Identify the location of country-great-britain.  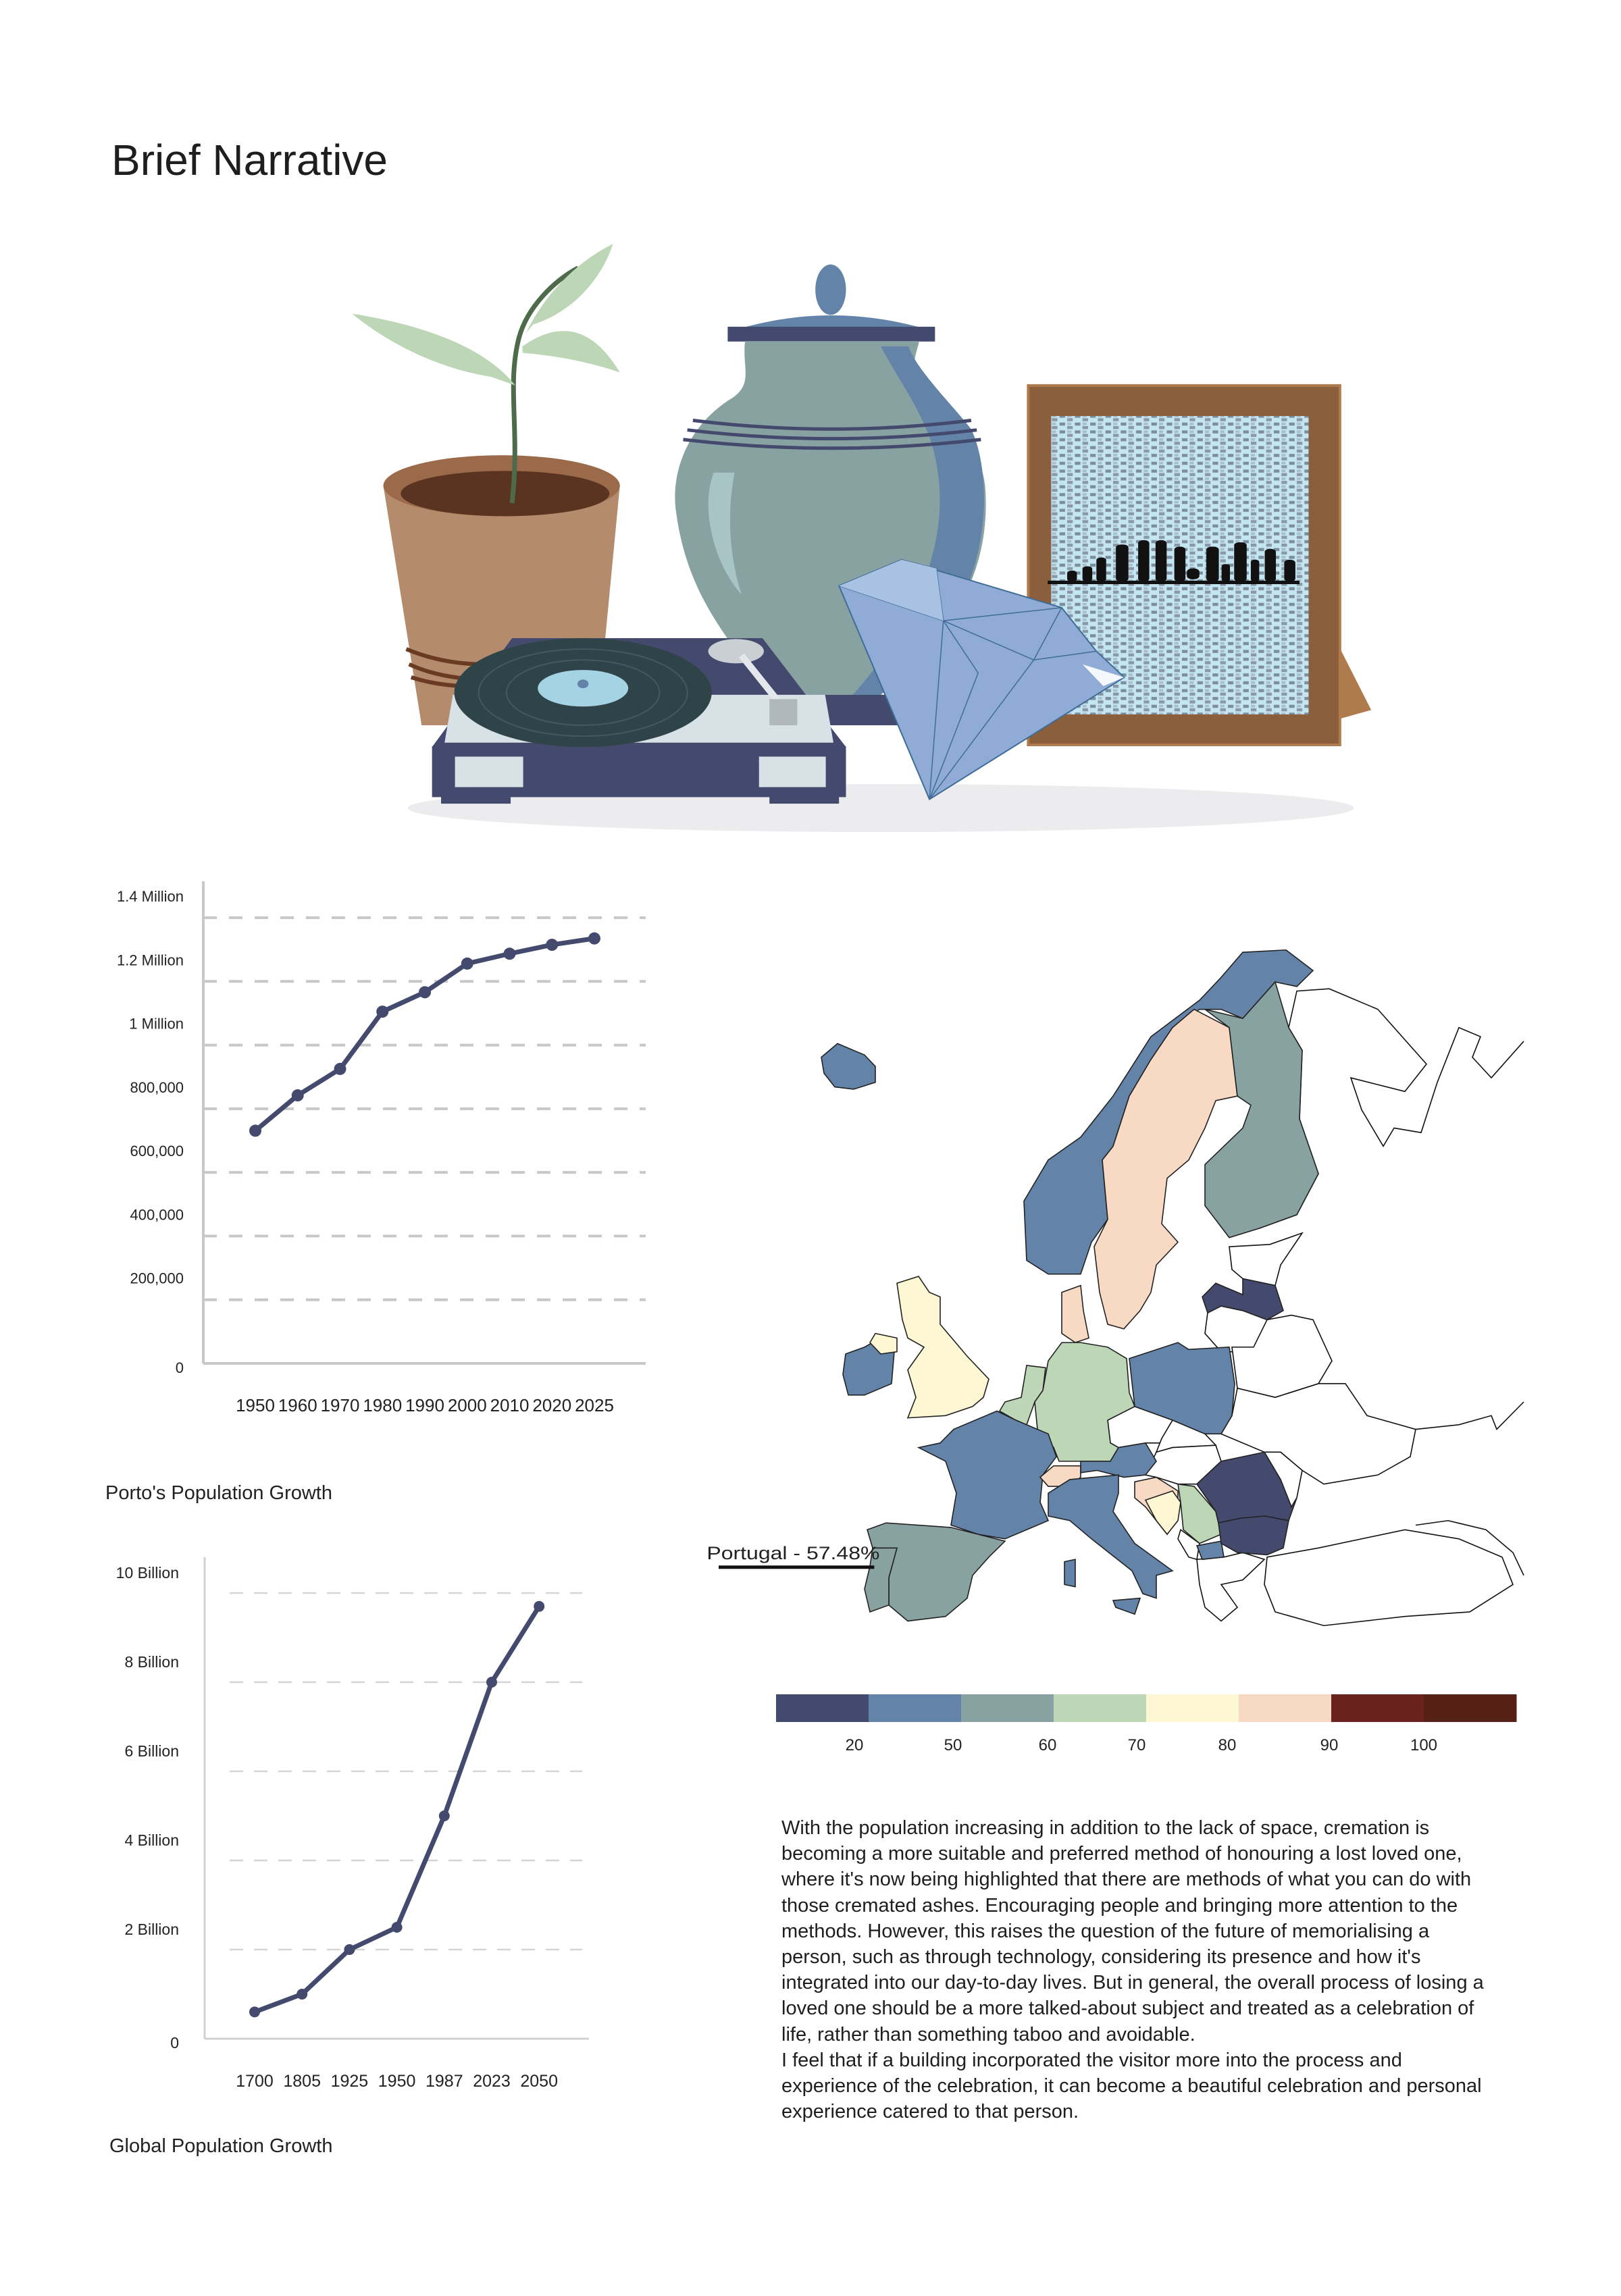
(943, 1347).